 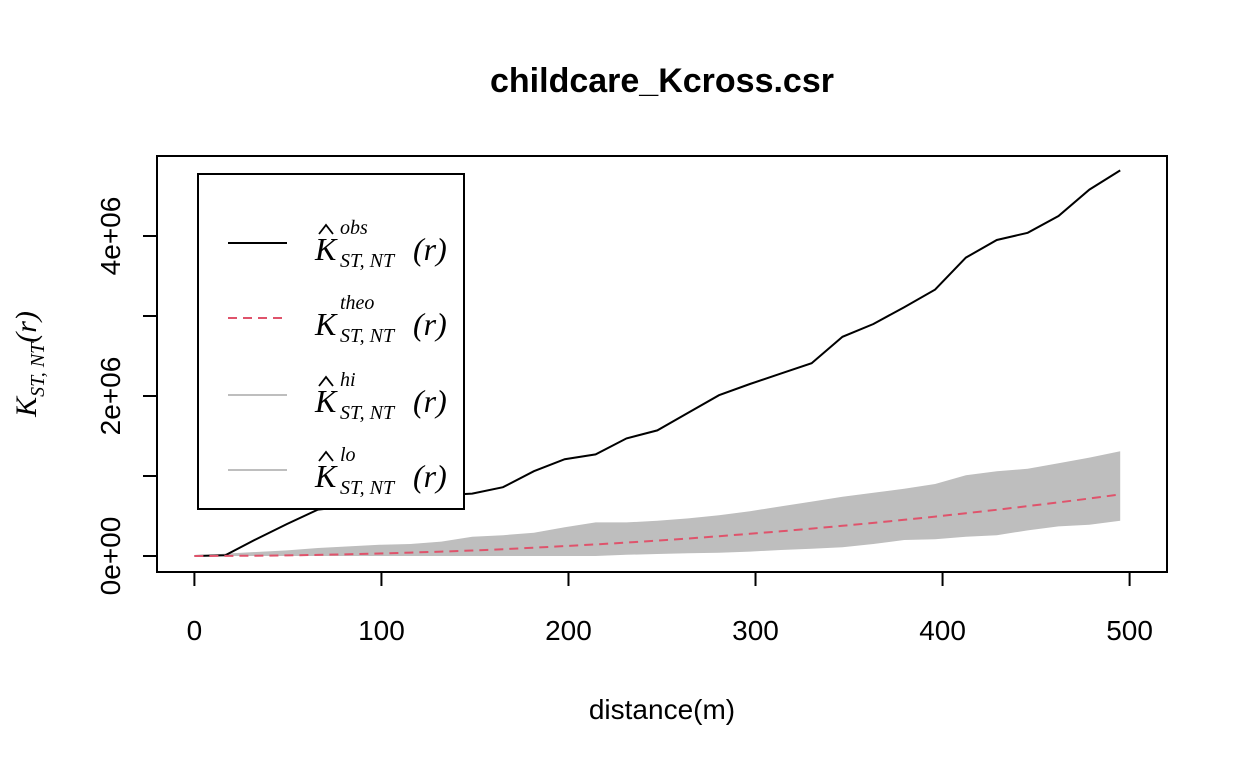 What do you see at coordinates (942, 630) in the screenshot?
I see `x-tick-label: 400` at bounding box center [942, 630].